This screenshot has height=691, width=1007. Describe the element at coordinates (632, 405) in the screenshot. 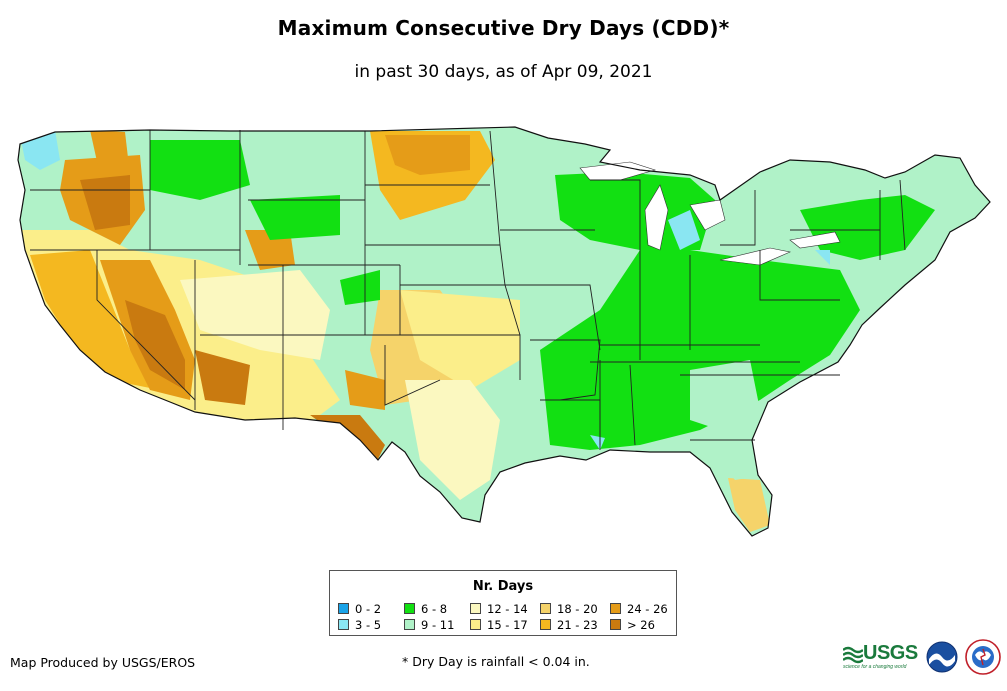

I see `border-al` at that location.